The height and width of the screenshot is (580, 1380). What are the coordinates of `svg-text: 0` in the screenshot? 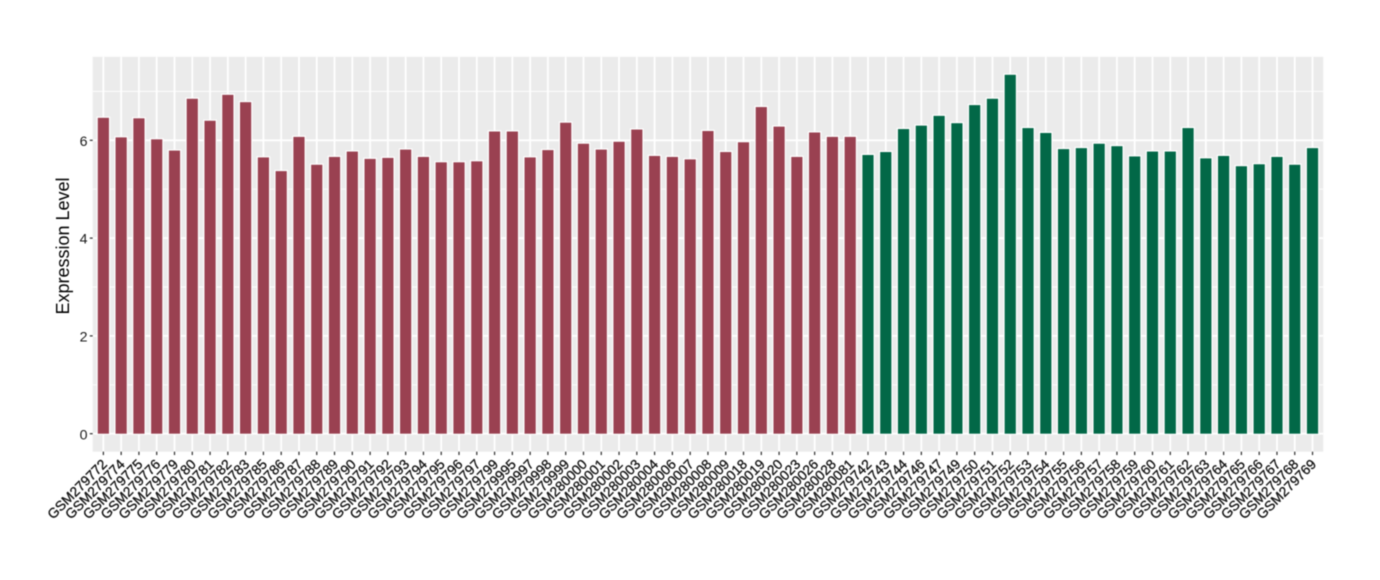 It's located at (84, 435).